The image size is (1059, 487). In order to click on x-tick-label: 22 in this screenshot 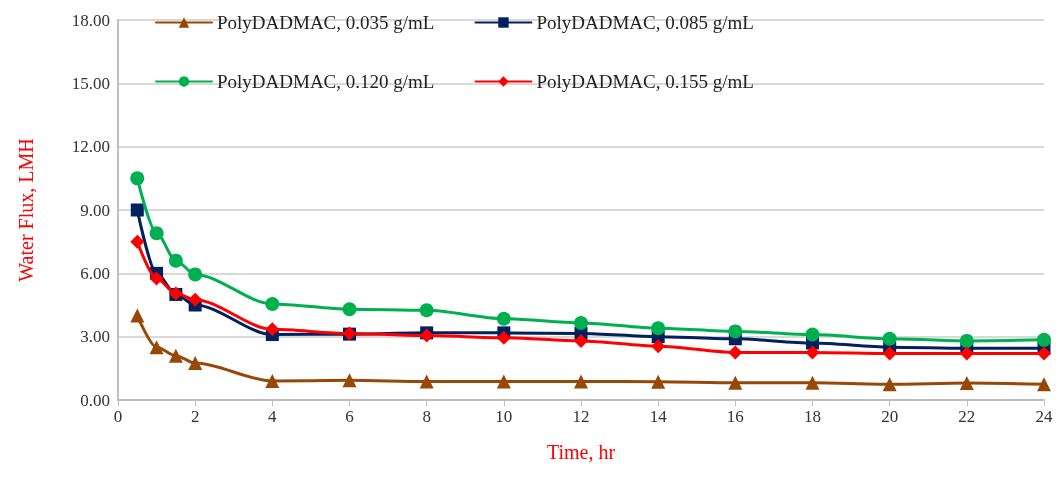, I will do `click(967, 416)`.